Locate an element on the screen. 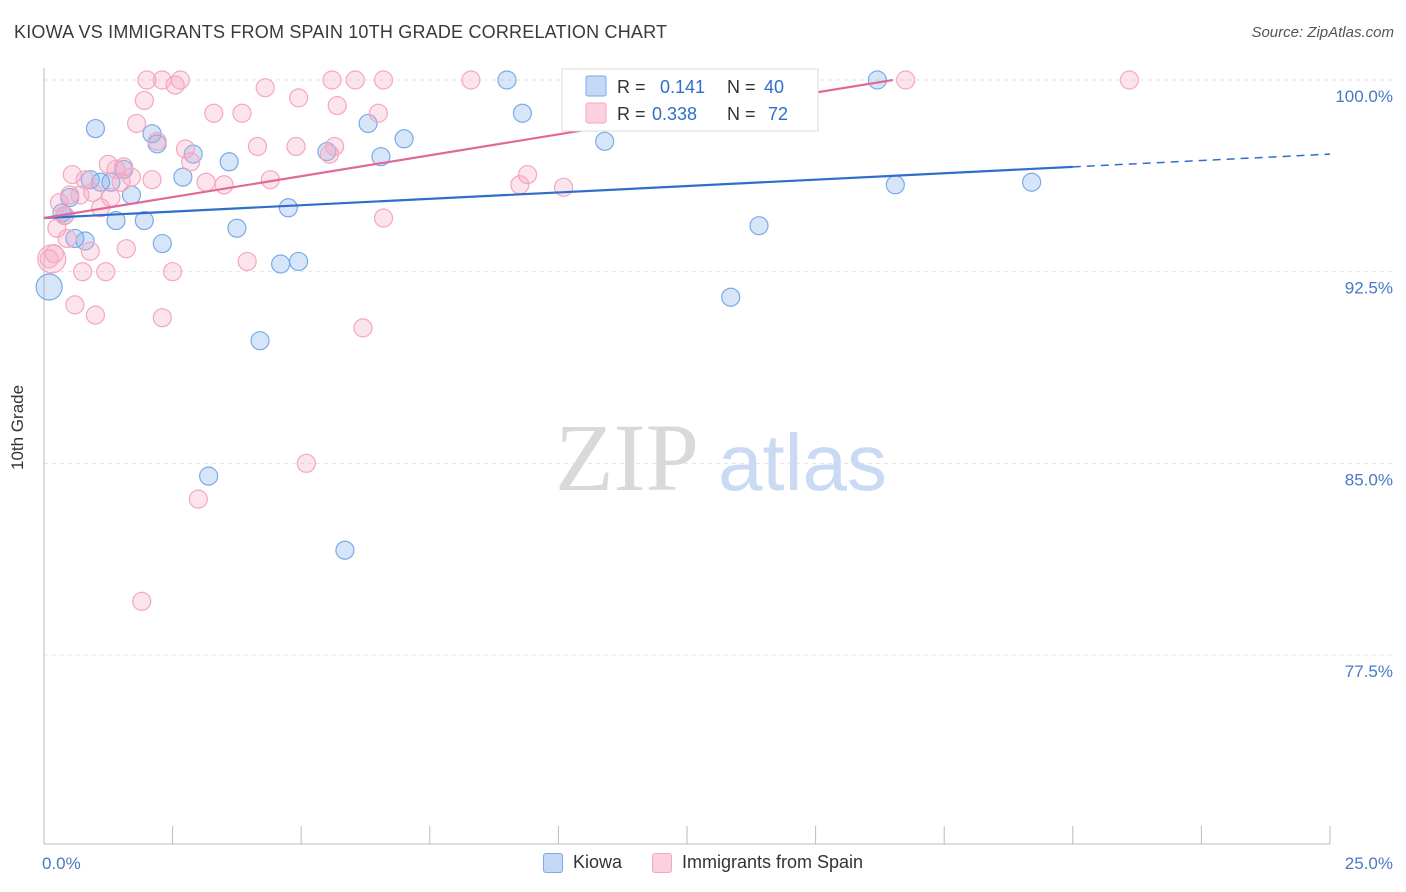  legend-label-kiowa: Kiowa is located at coordinates (597, 862).